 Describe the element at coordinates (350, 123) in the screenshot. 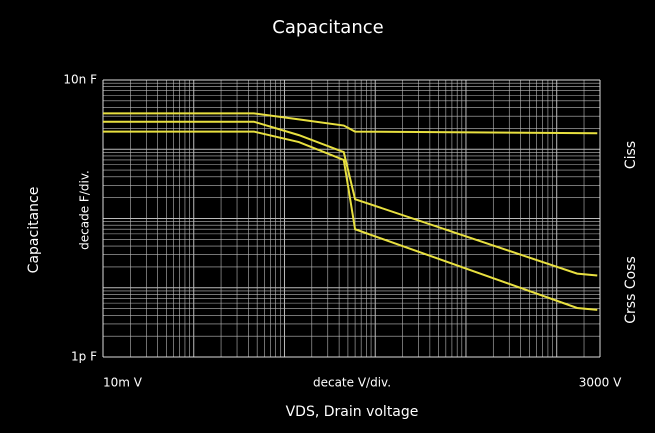

I see `series-line` at that location.